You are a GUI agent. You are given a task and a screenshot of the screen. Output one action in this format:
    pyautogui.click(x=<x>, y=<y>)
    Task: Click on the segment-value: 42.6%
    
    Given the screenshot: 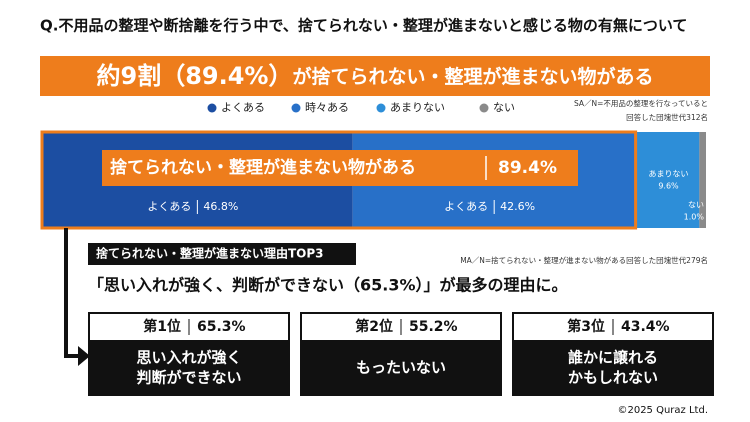 What is the action you would take?
    pyautogui.click(x=517, y=206)
    